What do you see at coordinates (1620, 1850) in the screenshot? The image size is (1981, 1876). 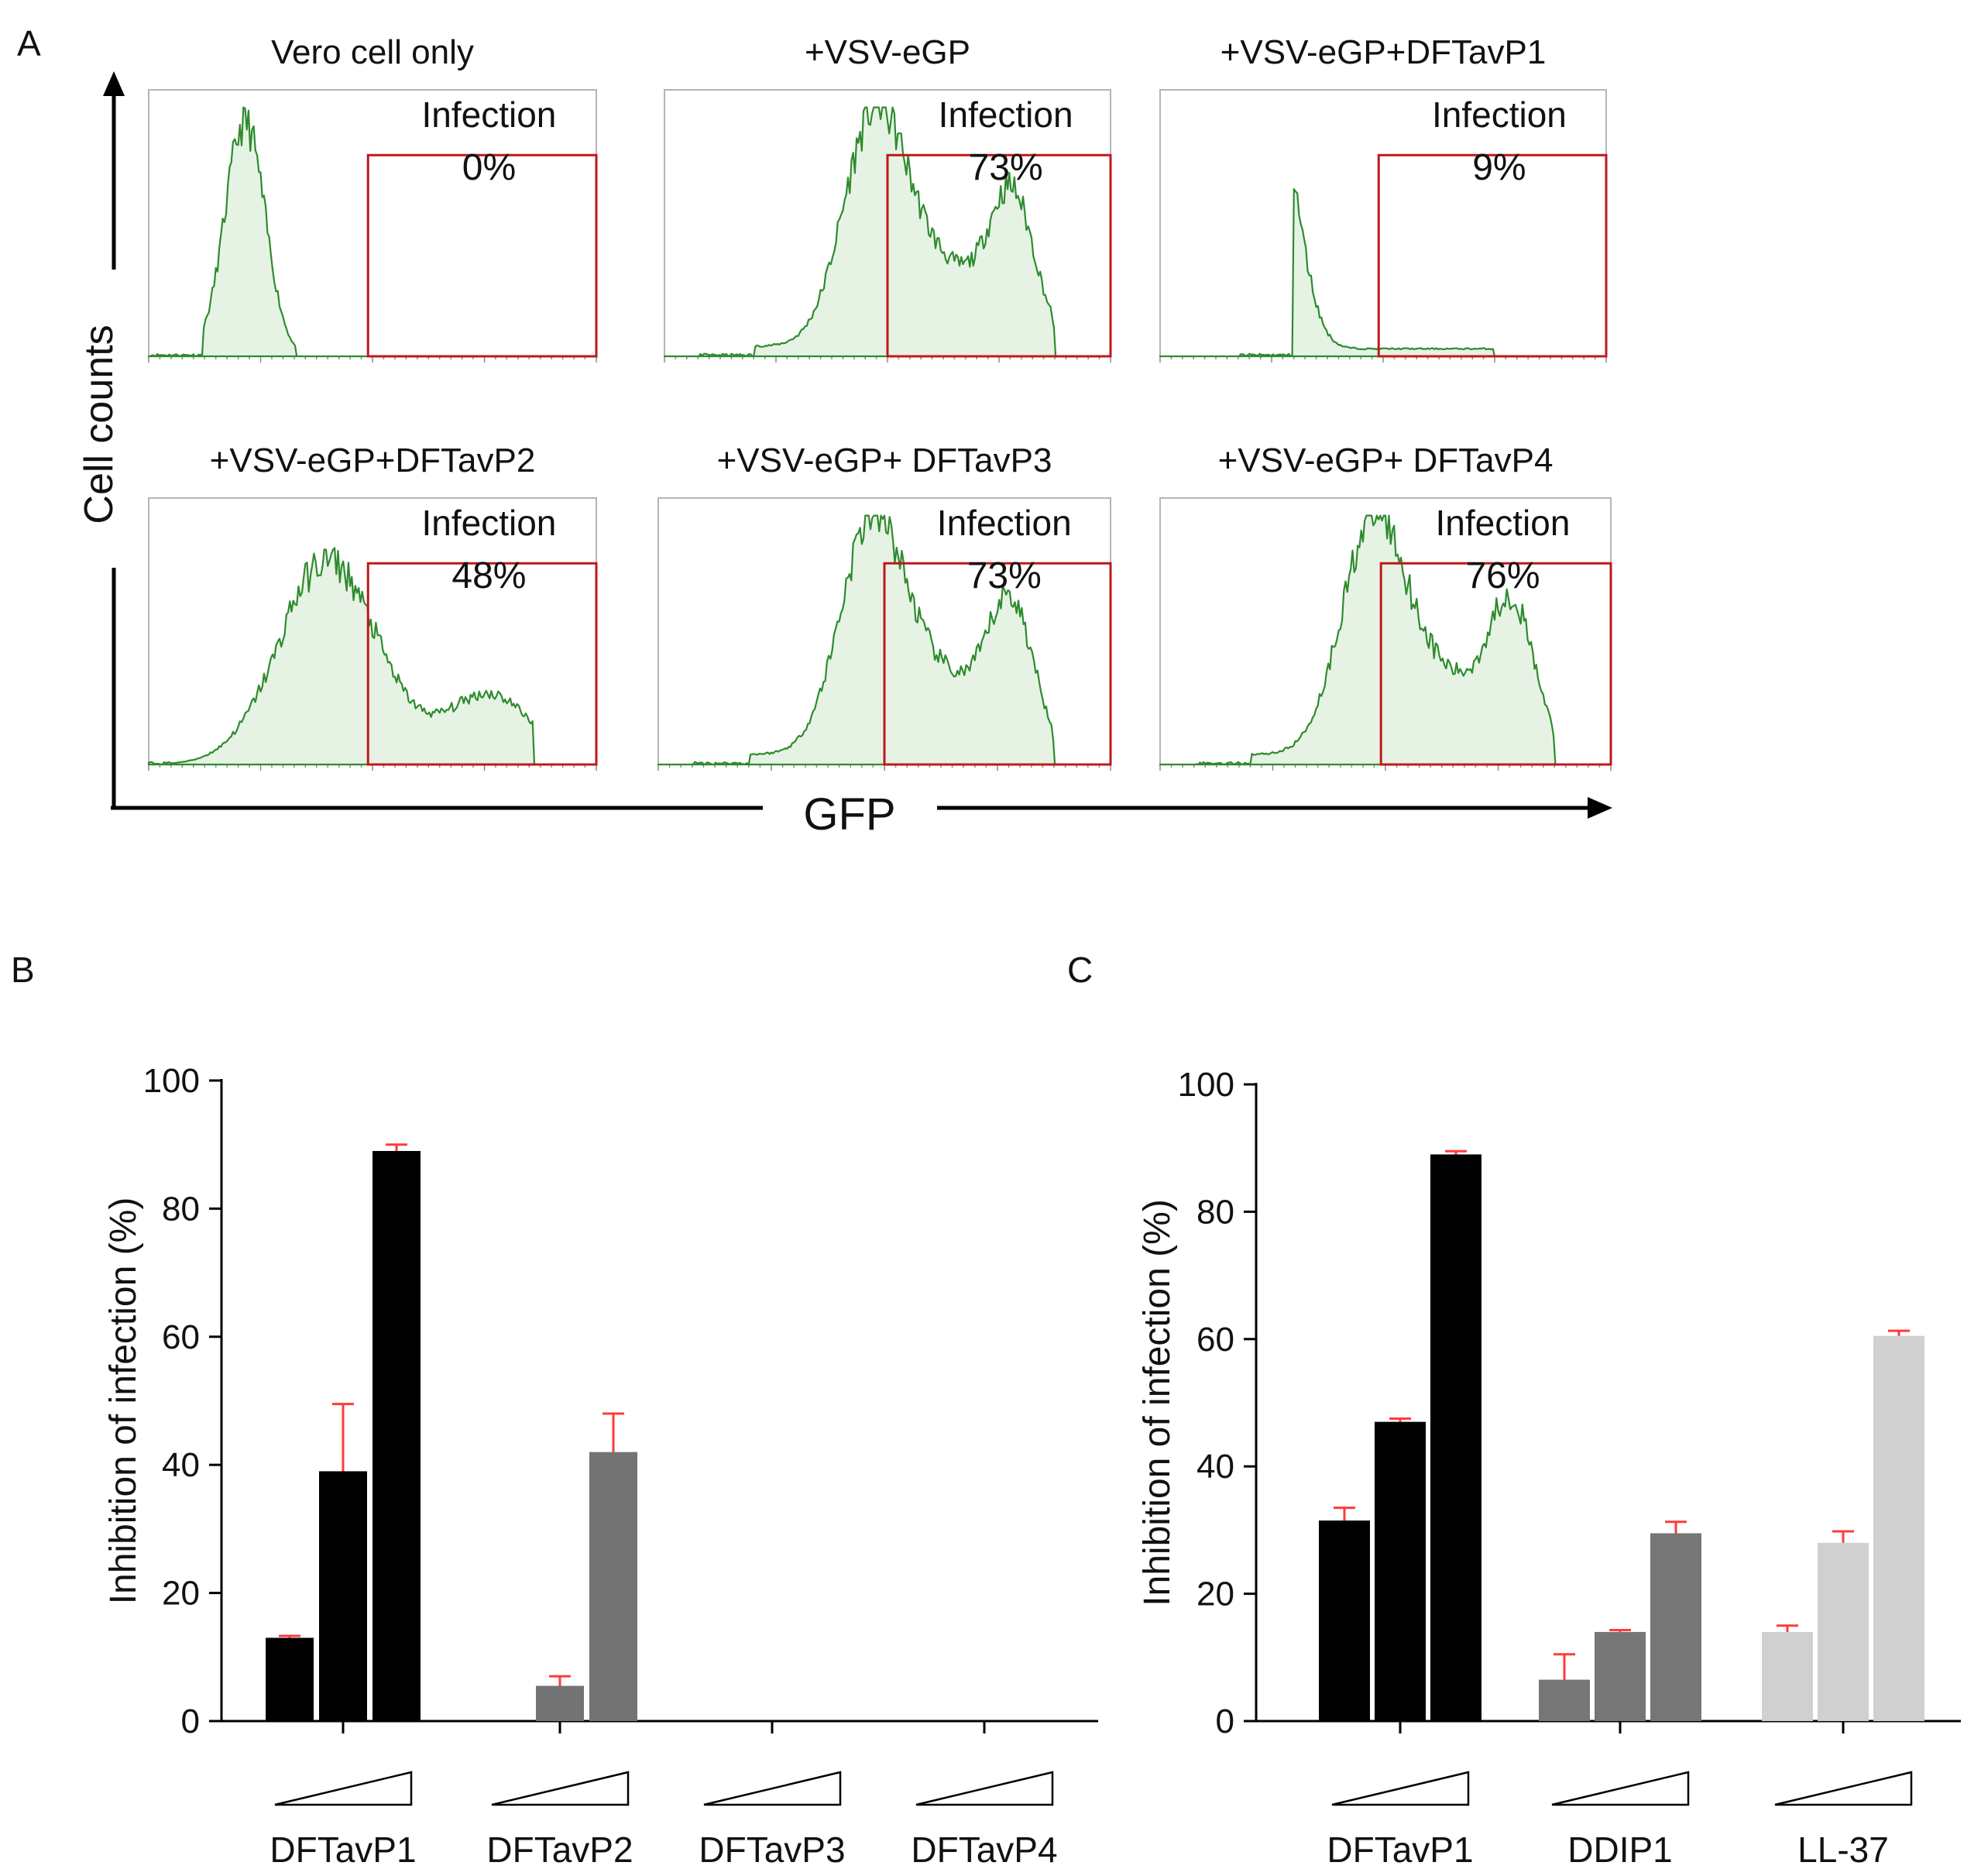 I see `group-label: DDIP1` at bounding box center [1620, 1850].